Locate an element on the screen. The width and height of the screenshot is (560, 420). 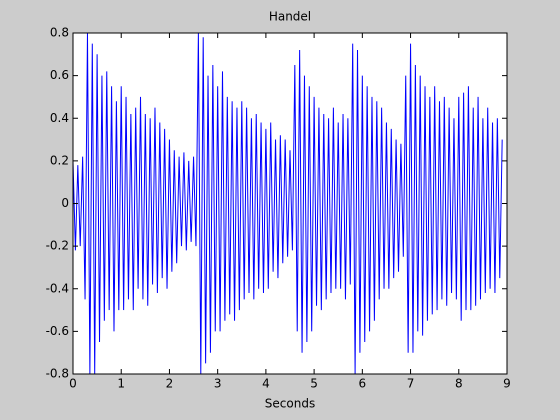
x-tick-label: 7 is located at coordinates (411, 384).